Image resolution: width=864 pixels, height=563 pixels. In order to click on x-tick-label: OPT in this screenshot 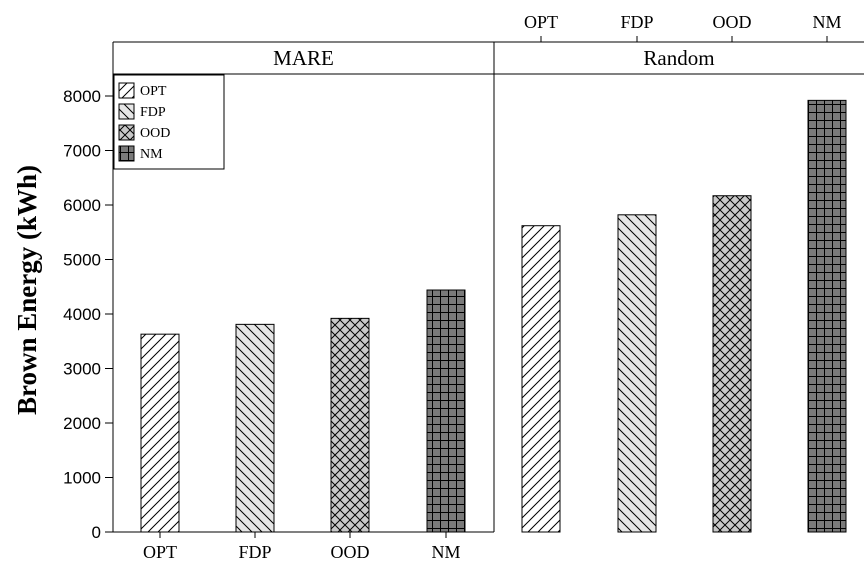, I will do `click(160, 552)`.